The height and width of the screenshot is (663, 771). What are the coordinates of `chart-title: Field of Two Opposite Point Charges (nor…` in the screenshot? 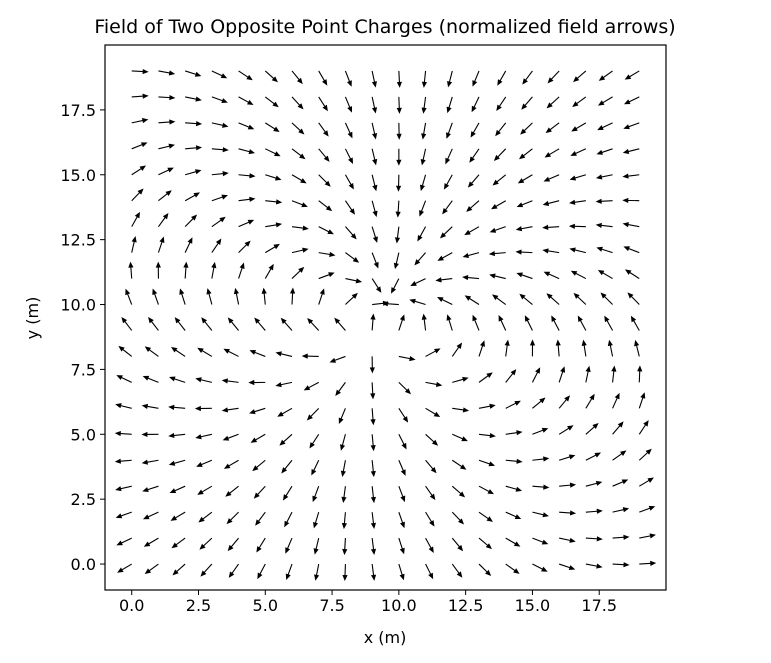 It's located at (384, 27).